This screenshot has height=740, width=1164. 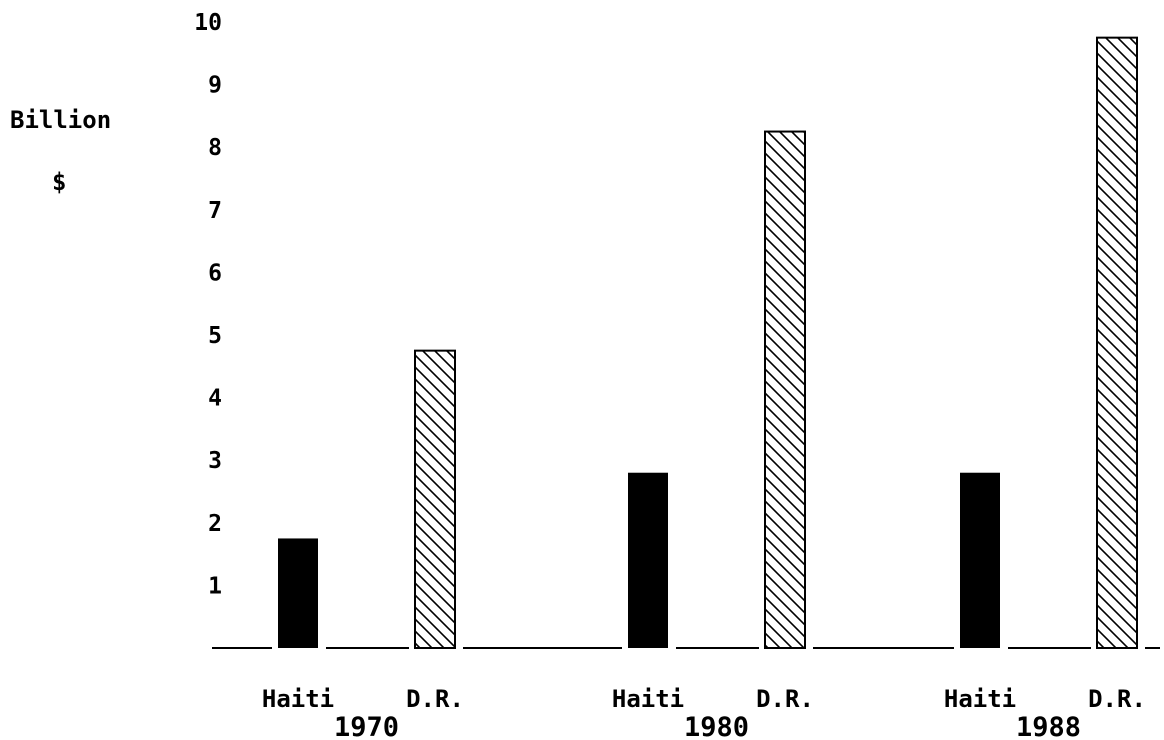 I want to click on group-label: 1980, so click(x=716, y=726).